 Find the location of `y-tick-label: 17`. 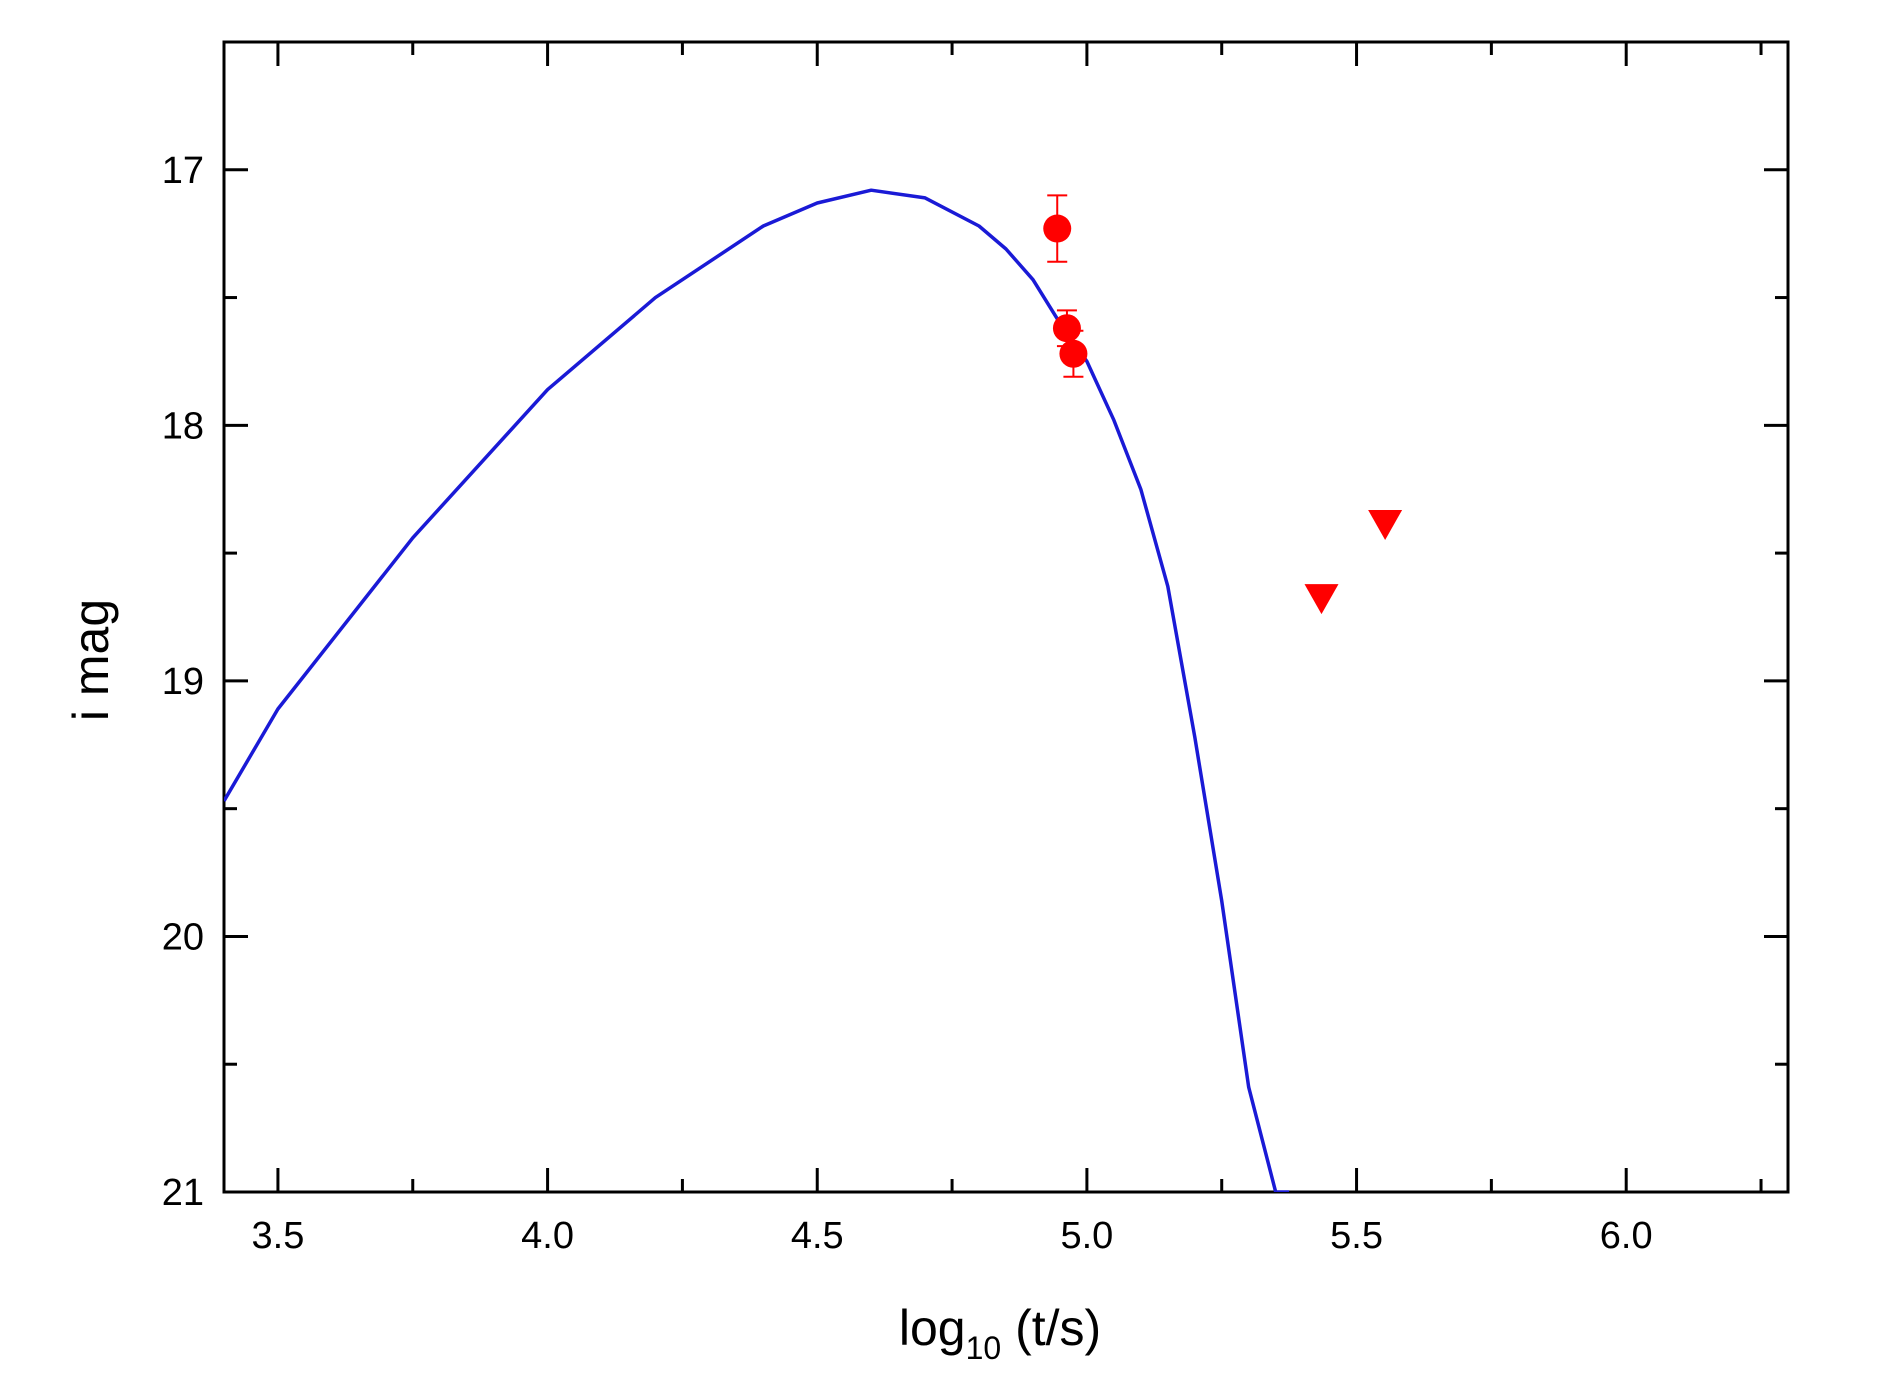

y-tick-label: 17 is located at coordinates (183, 171).